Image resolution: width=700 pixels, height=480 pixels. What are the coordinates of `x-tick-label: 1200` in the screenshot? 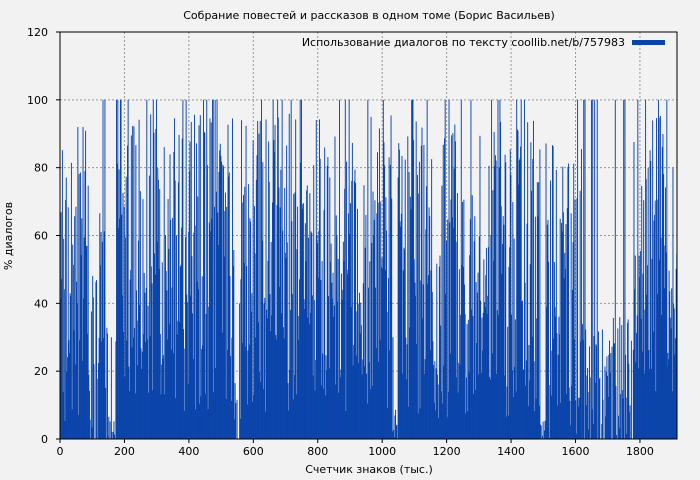 It's located at (447, 451).